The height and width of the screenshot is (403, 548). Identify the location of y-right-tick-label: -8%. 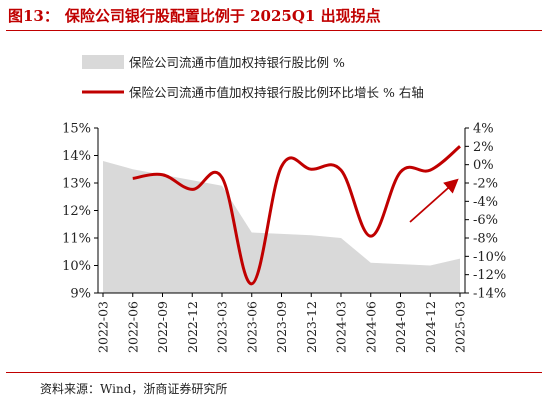
(485, 239).